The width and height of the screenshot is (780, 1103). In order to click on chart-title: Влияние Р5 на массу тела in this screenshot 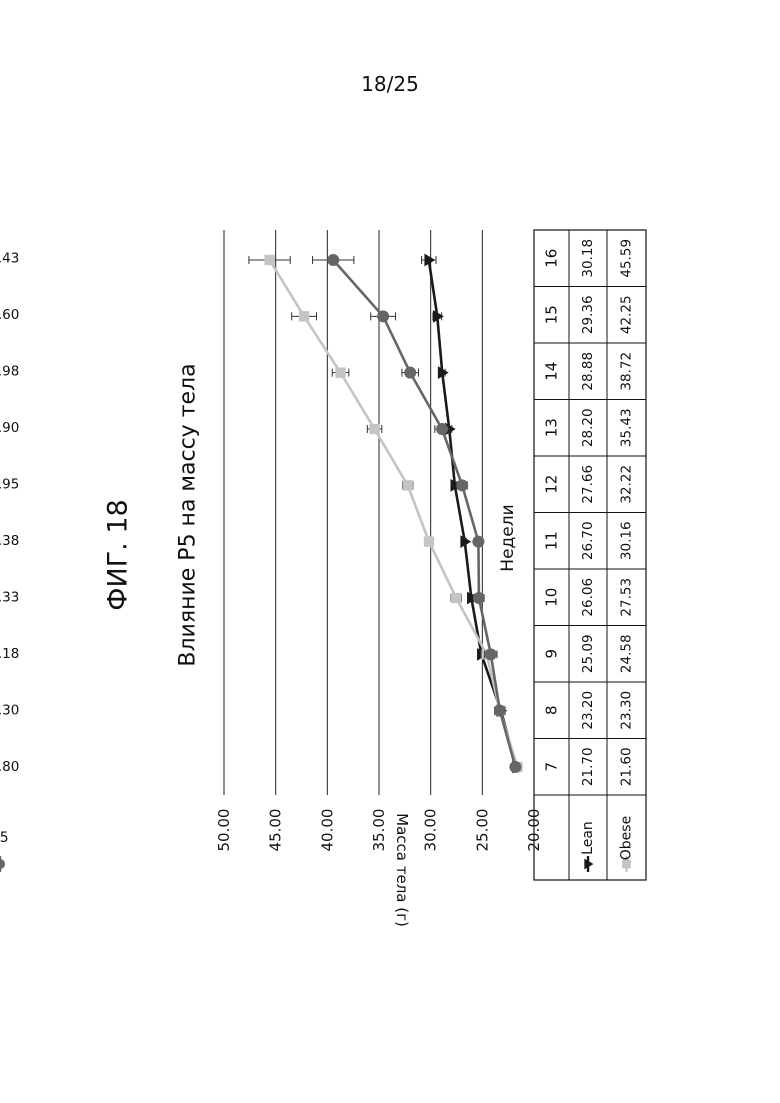, I will do `click(188, 514)`.